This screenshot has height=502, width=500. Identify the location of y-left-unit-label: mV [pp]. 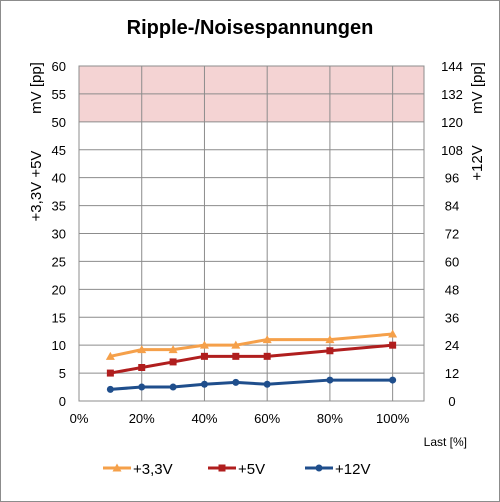
(36, 88).